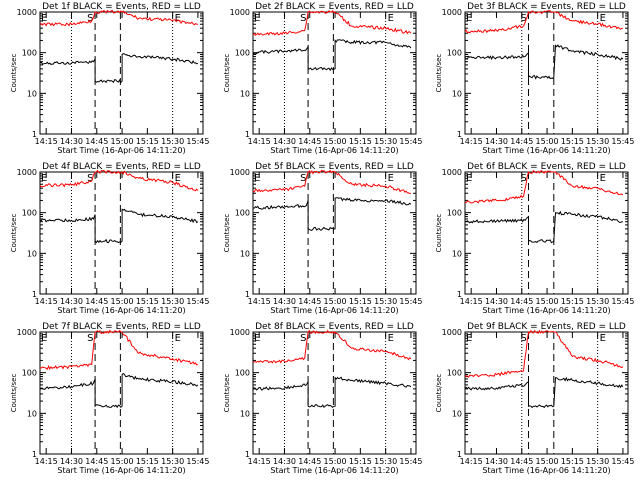  Describe the element at coordinates (334, 167) in the screenshot. I see `panel-title: Det 5f BLACK = Events, RED = LLD` at that location.